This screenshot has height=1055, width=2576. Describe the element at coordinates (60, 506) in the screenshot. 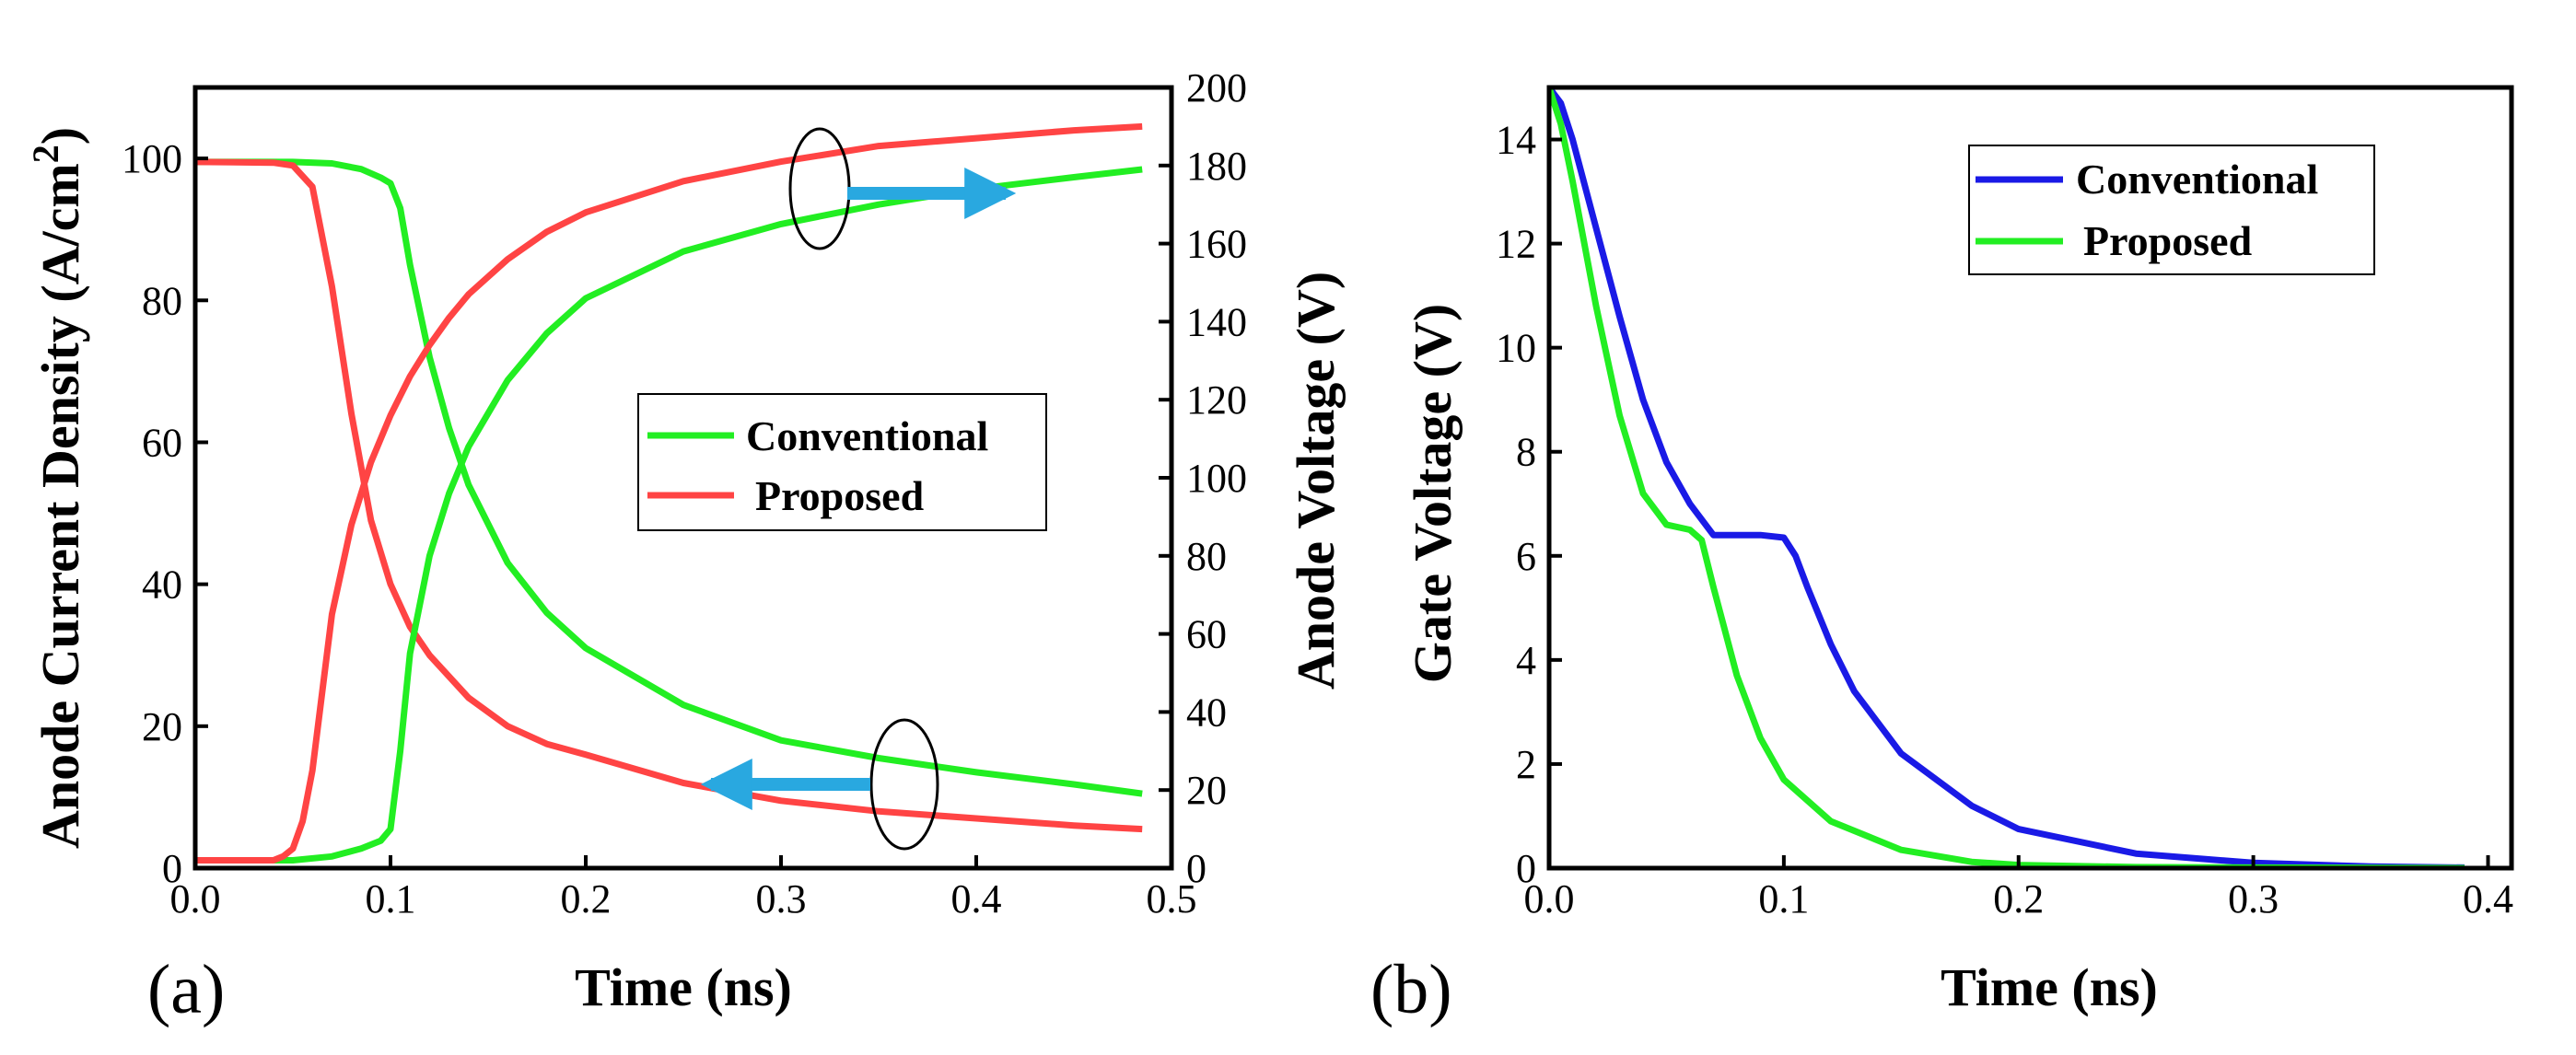

I see `left-y-title-main: Anode Current Density (A/cm` at that location.